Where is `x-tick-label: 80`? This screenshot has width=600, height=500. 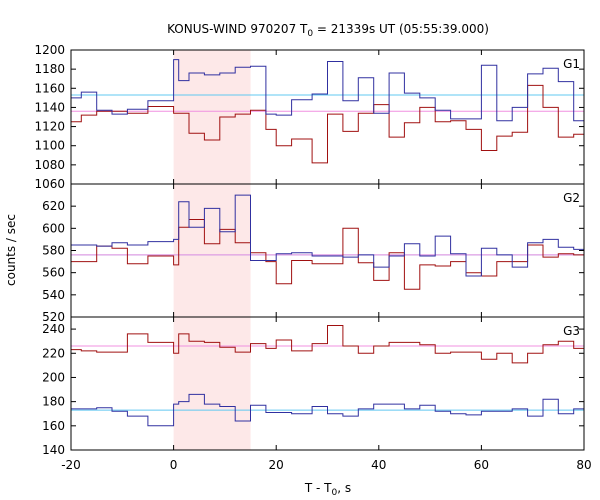
x-tick-label: 80 is located at coordinates (583, 465).